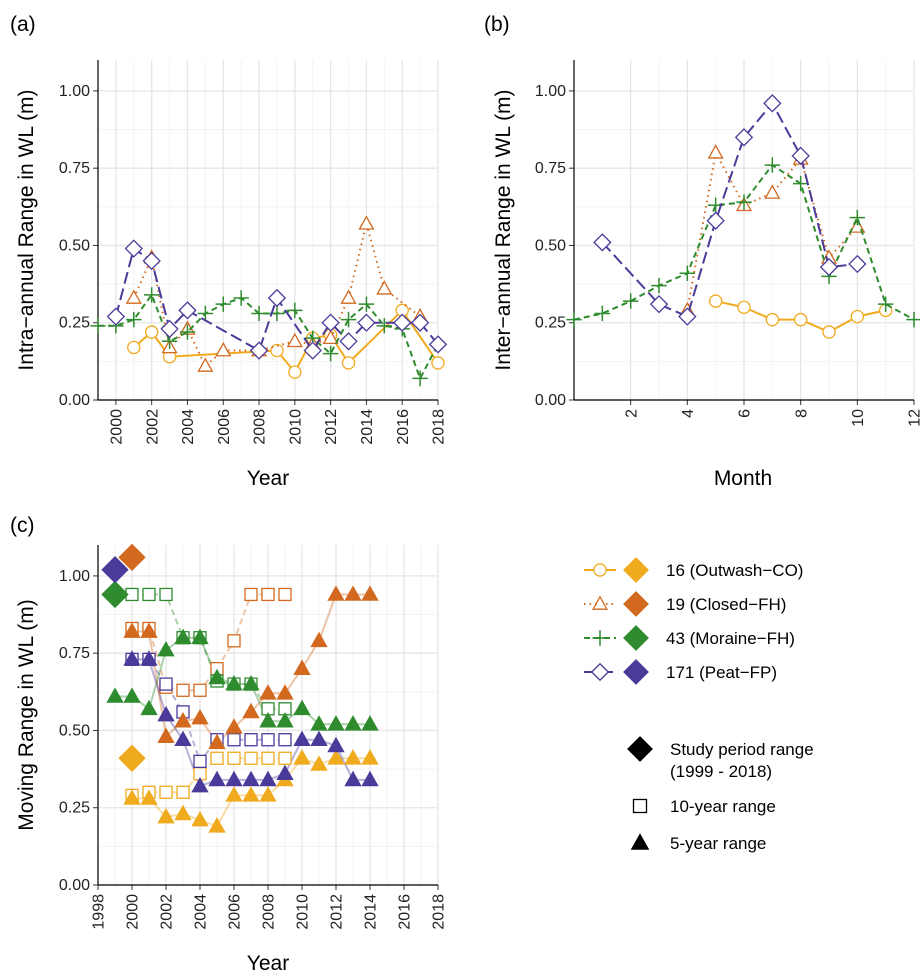  Describe the element at coordinates (718, 843) in the screenshot. I see `legend-range-label-triangle: 5-year range` at that location.